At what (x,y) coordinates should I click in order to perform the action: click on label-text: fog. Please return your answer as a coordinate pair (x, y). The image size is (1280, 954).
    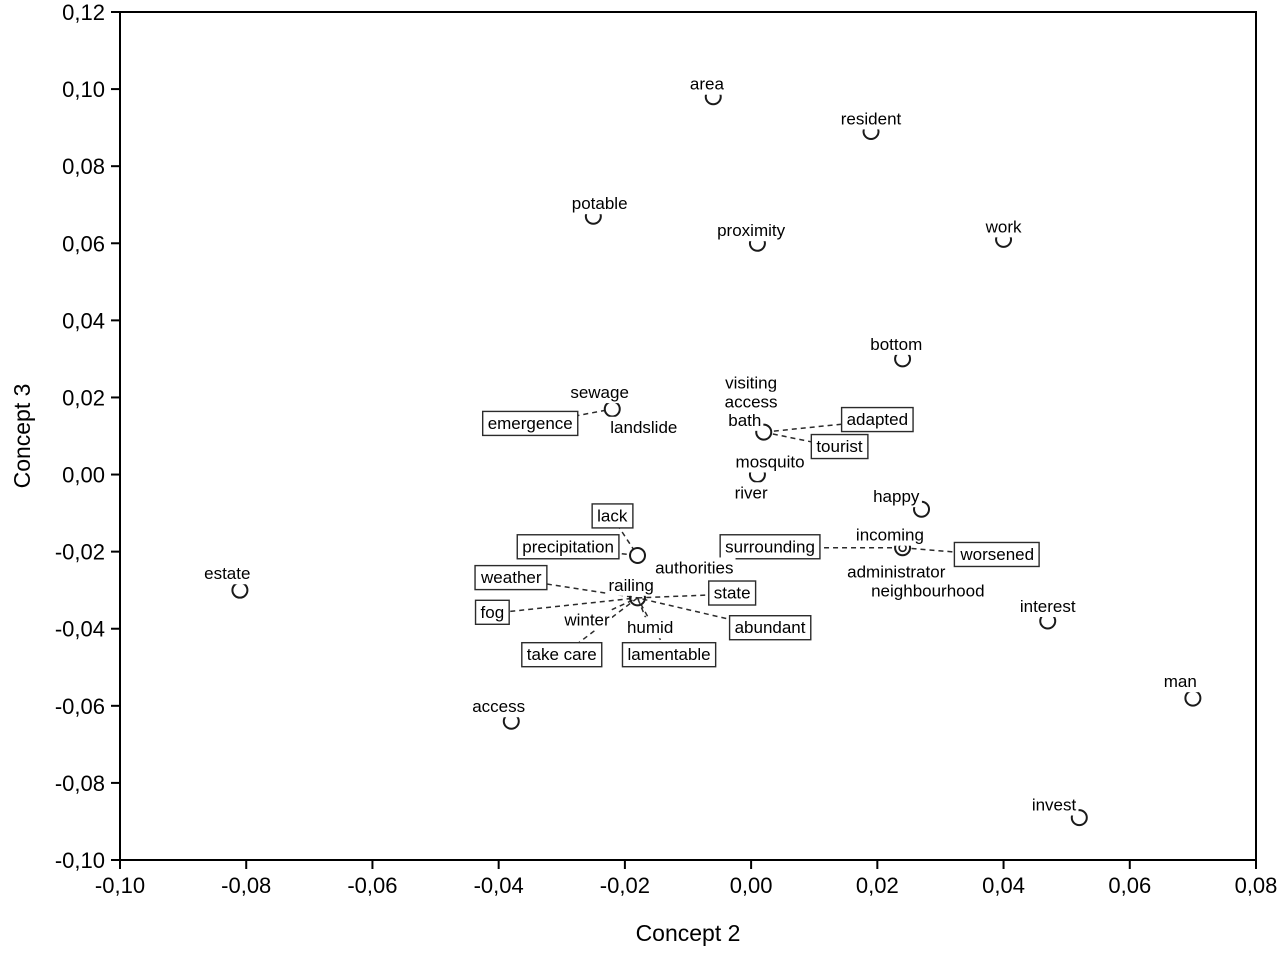
    Looking at the image, I should click on (493, 612).